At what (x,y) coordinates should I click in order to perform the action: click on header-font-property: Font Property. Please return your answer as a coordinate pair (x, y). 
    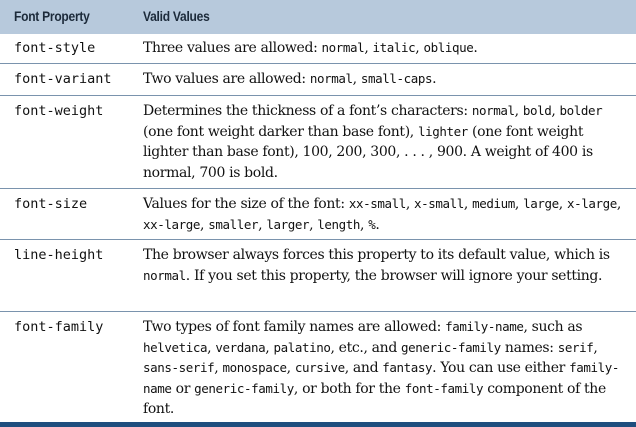
    Looking at the image, I should click on (52, 16).